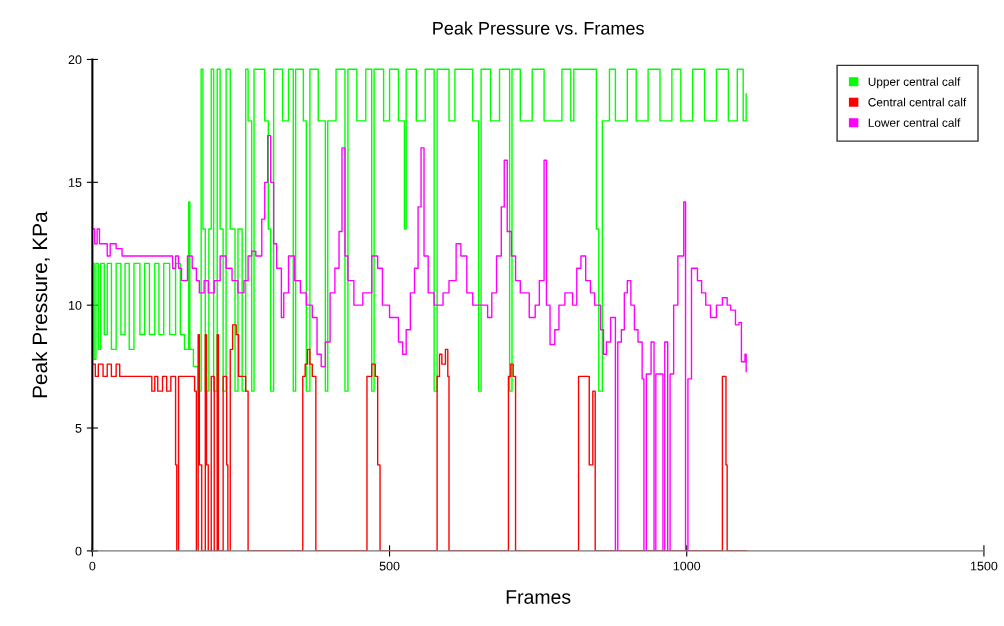 Image resolution: width=1004 pixels, height=626 pixels. What do you see at coordinates (917, 102) in the screenshot?
I see `legend-label: Central central calf` at bounding box center [917, 102].